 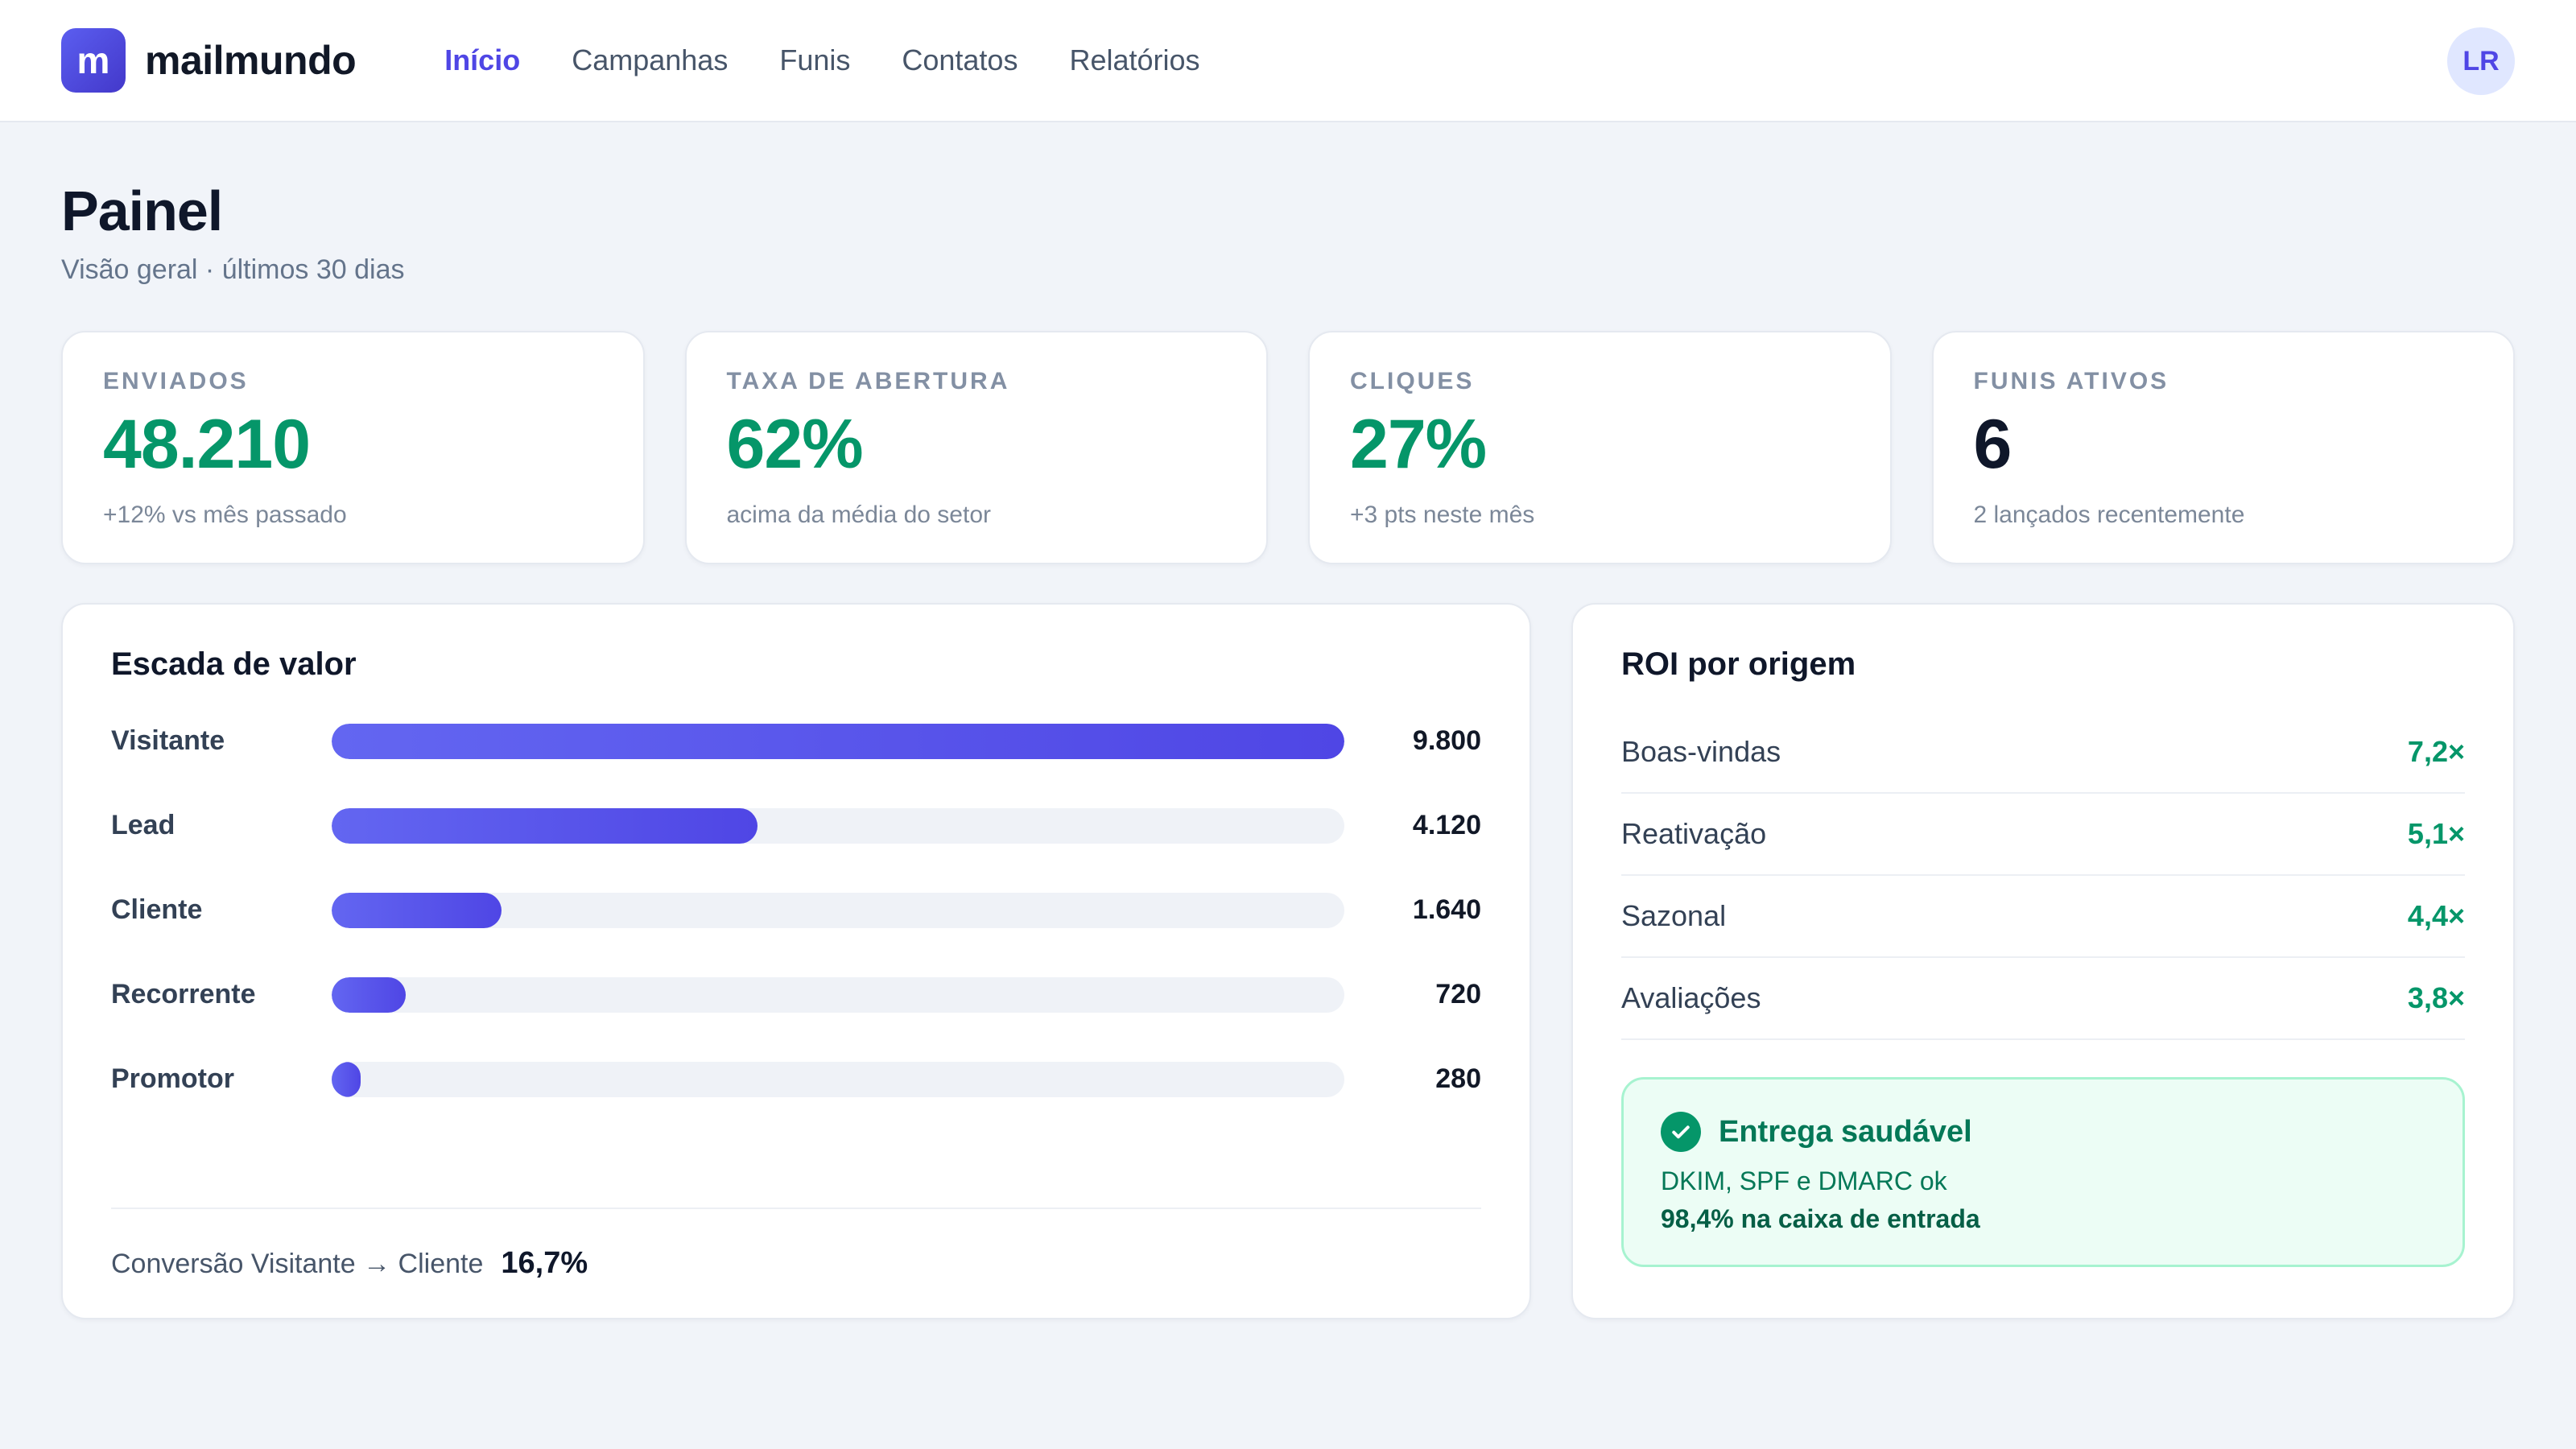 What do you see at coordinates (143, 825) in the screenshot?
I see `ladder-label: Lead` at bounding box center [143, 825].